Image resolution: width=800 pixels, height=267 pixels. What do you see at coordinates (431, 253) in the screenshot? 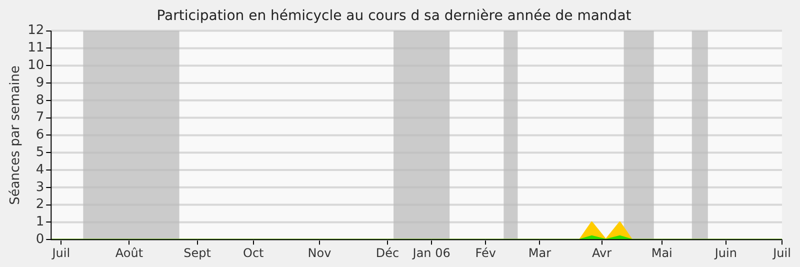
I see `x-tick-label: Jan 06` at bounding box center [431, 253].